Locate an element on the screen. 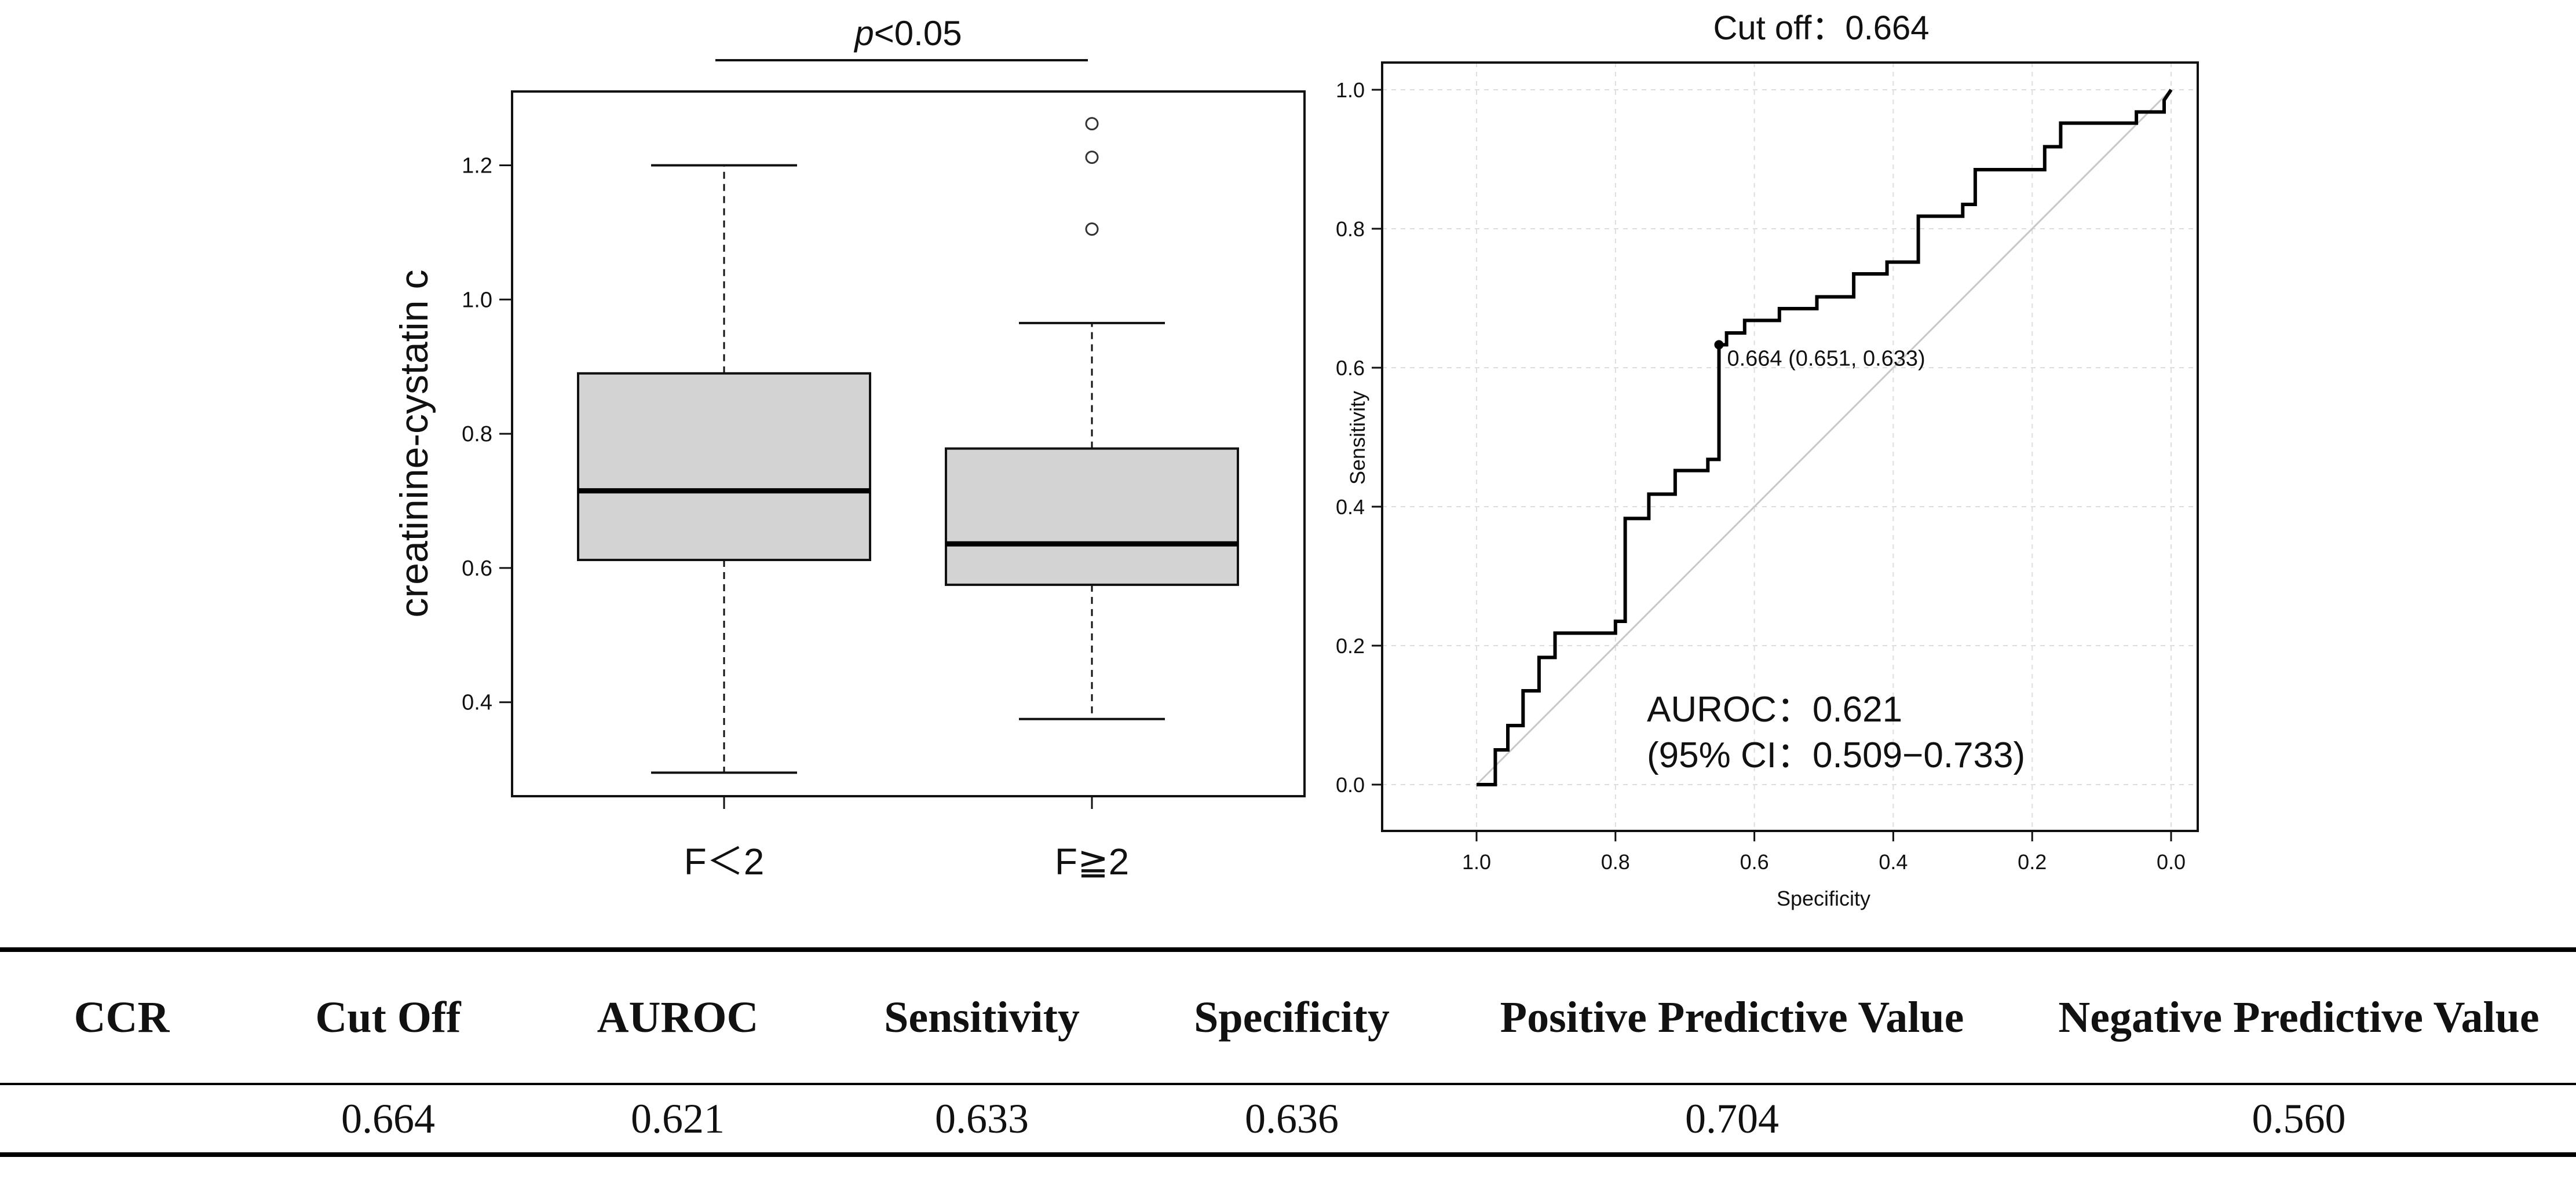 Image resolution: width=2576 pixels, height=1183 pixels. boxplot-y-tick-label: 0.6 is located at coordinates (477, 568).